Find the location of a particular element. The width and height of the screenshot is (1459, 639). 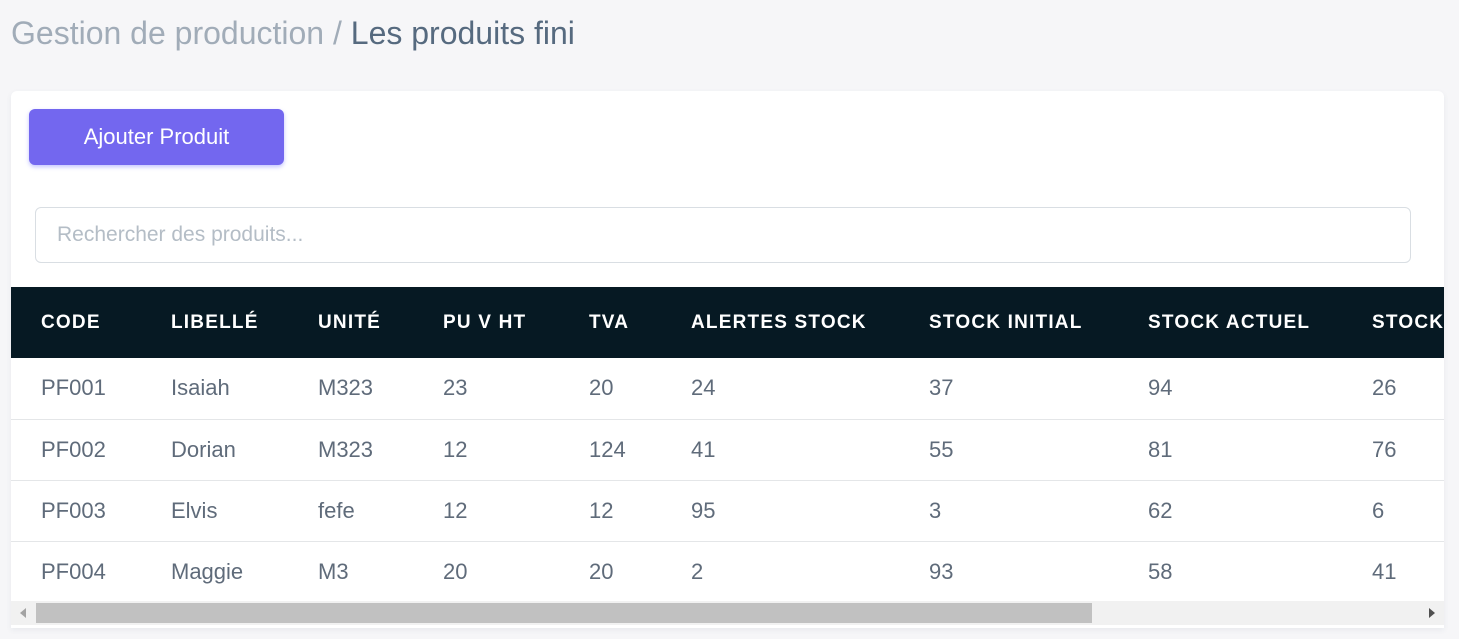

column-header-stock-initial: STOCK INITIAL is located at coordinates (1006, 322).